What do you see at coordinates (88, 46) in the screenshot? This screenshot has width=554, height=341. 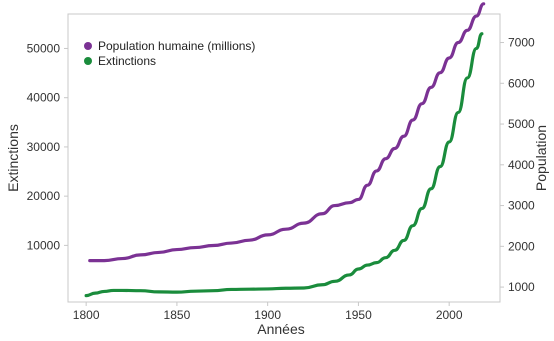 I see `legend-marker-population` at bounding box center [88, 46].